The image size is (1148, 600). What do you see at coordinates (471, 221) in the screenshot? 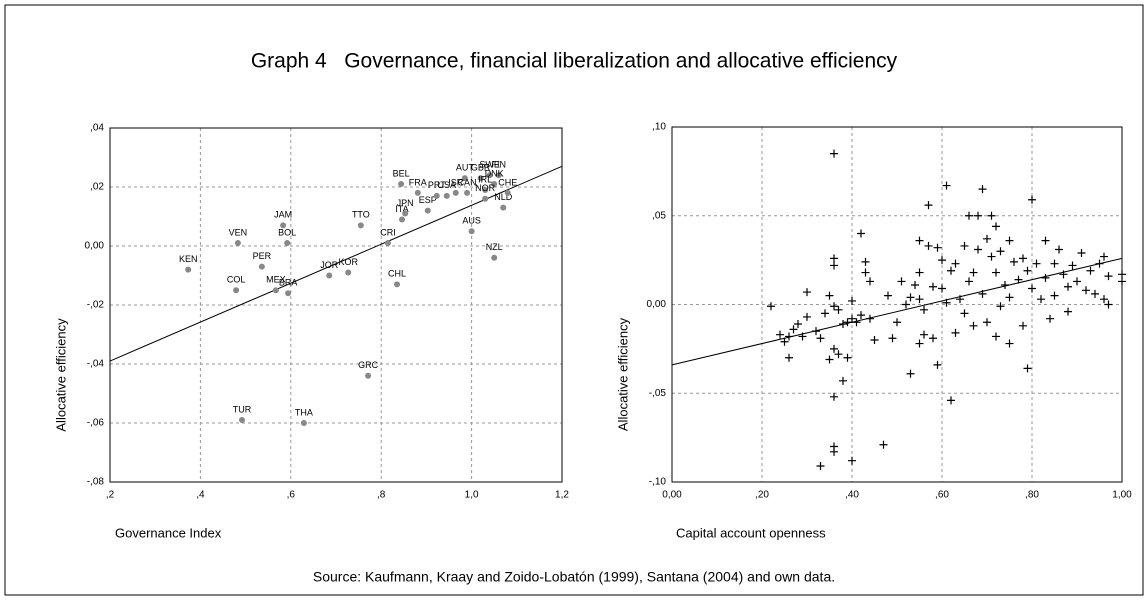
I see `point-label: AUS` at bounding box center [471, 221].